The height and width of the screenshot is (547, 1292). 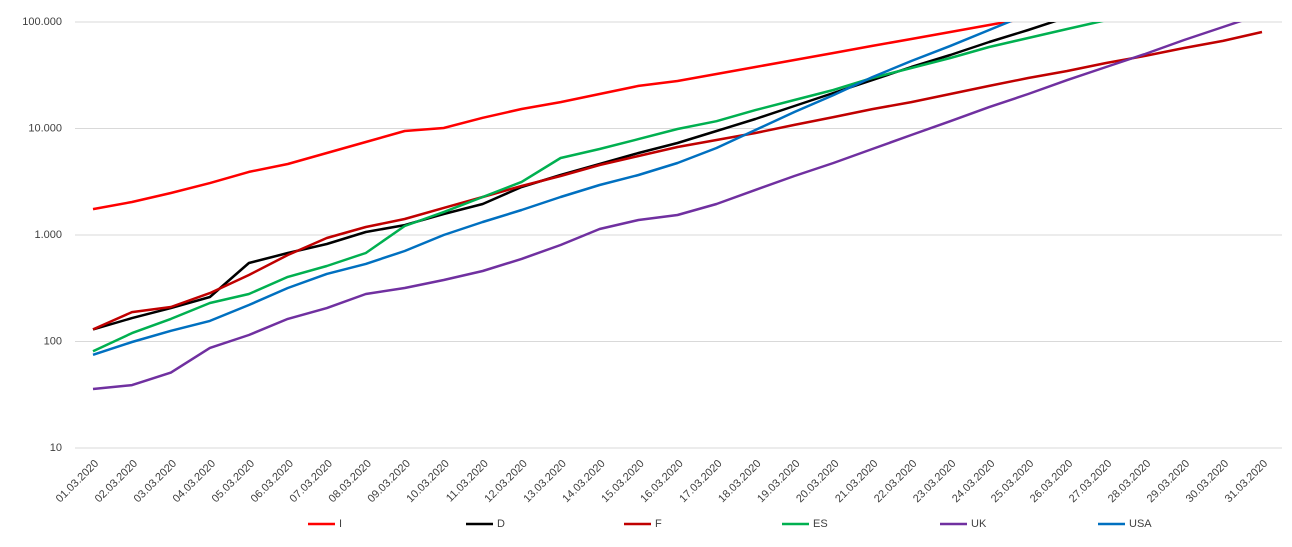 I want to click on y-tick-label: 100, so click(x=53, y=341).